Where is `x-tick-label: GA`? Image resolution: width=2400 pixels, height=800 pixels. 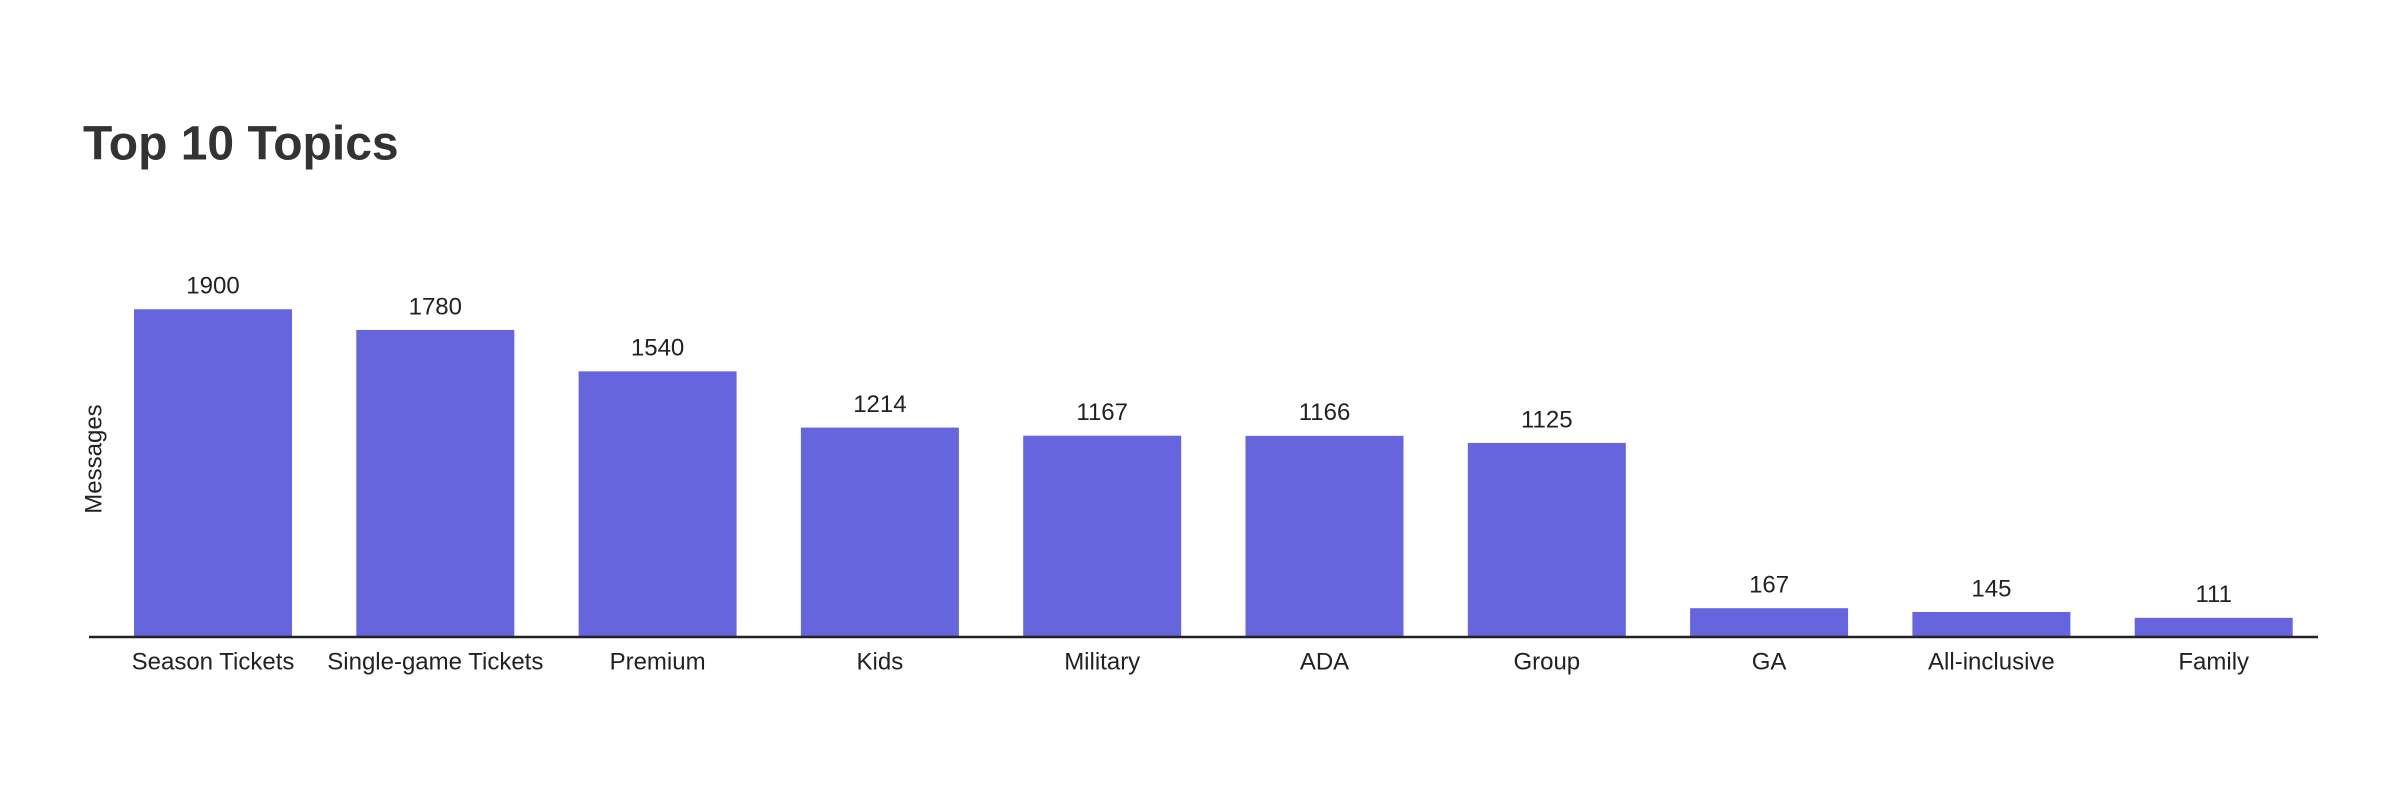 x-tick-label: GA is located at coordinates (1769, 661).